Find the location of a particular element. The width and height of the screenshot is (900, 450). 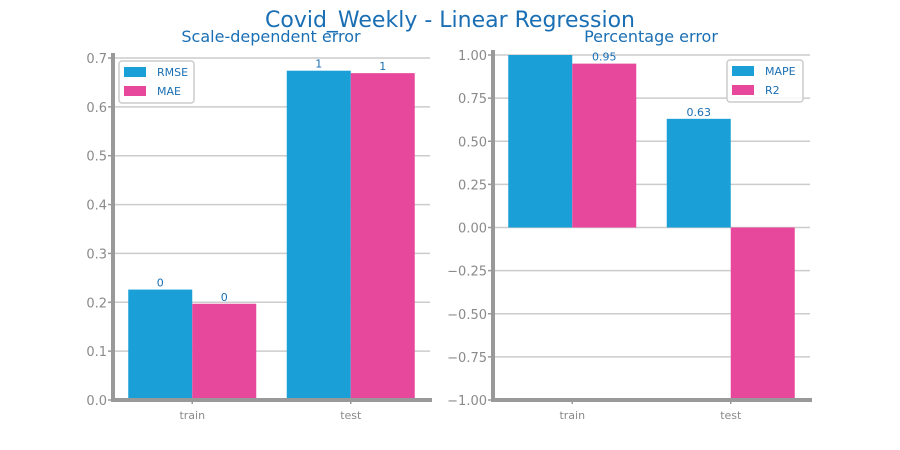

bar-r2-train is located at coordinates (604, 145).